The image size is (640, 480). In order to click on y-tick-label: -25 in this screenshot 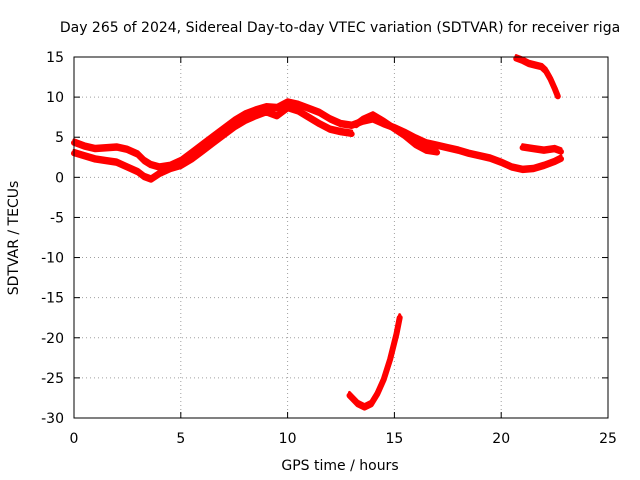, I will do `click(52, 379)`.